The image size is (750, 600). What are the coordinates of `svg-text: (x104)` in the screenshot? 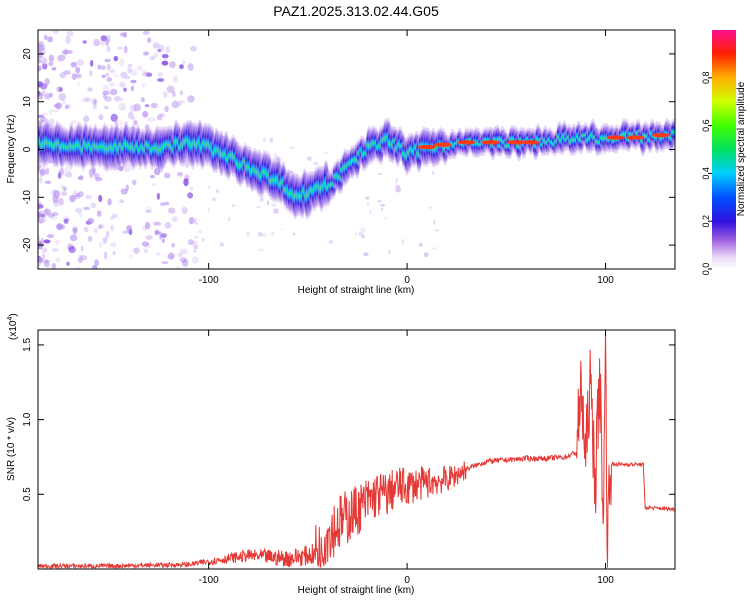 It's located at (13, 326).